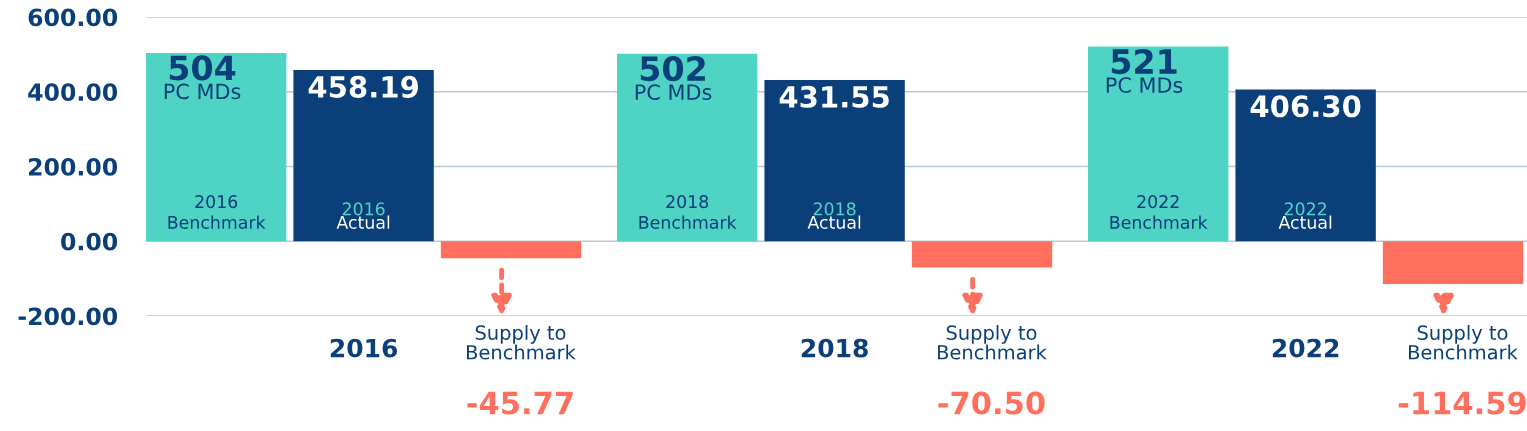  I want to click on y-tick-label: 400.00, so click(73, 92).